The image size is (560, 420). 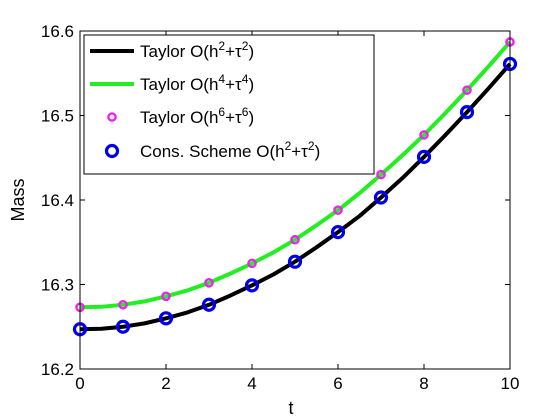 I want to click on legend-entry-1: Taylor O(h4+τ4), so click(x=197, y=83).